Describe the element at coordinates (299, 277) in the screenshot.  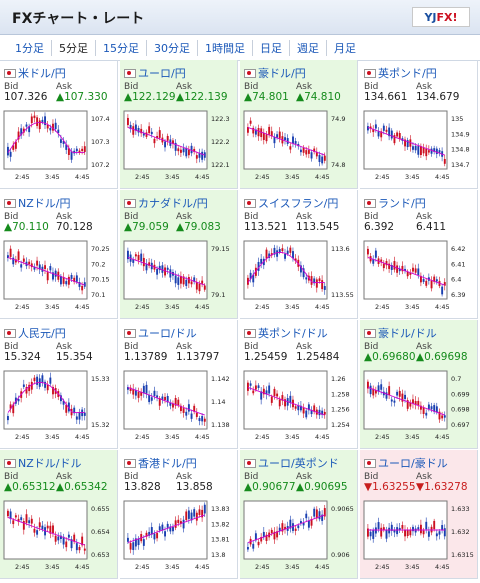
I see `mini-candle-chart: 113.6 113.55 2:45 3:45 4:45` at that location.